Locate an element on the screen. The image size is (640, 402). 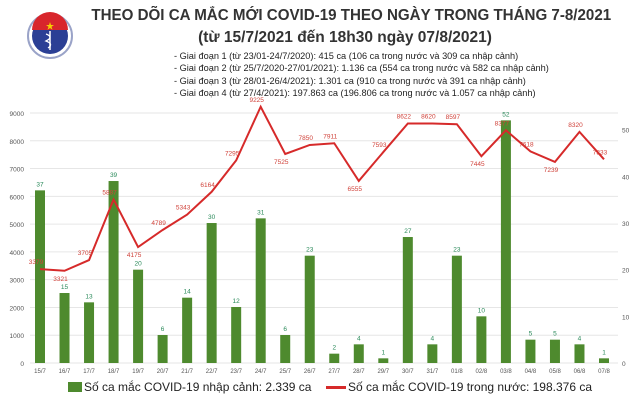
x-tick-label: 19/7 is located at coordinates (138, 372).